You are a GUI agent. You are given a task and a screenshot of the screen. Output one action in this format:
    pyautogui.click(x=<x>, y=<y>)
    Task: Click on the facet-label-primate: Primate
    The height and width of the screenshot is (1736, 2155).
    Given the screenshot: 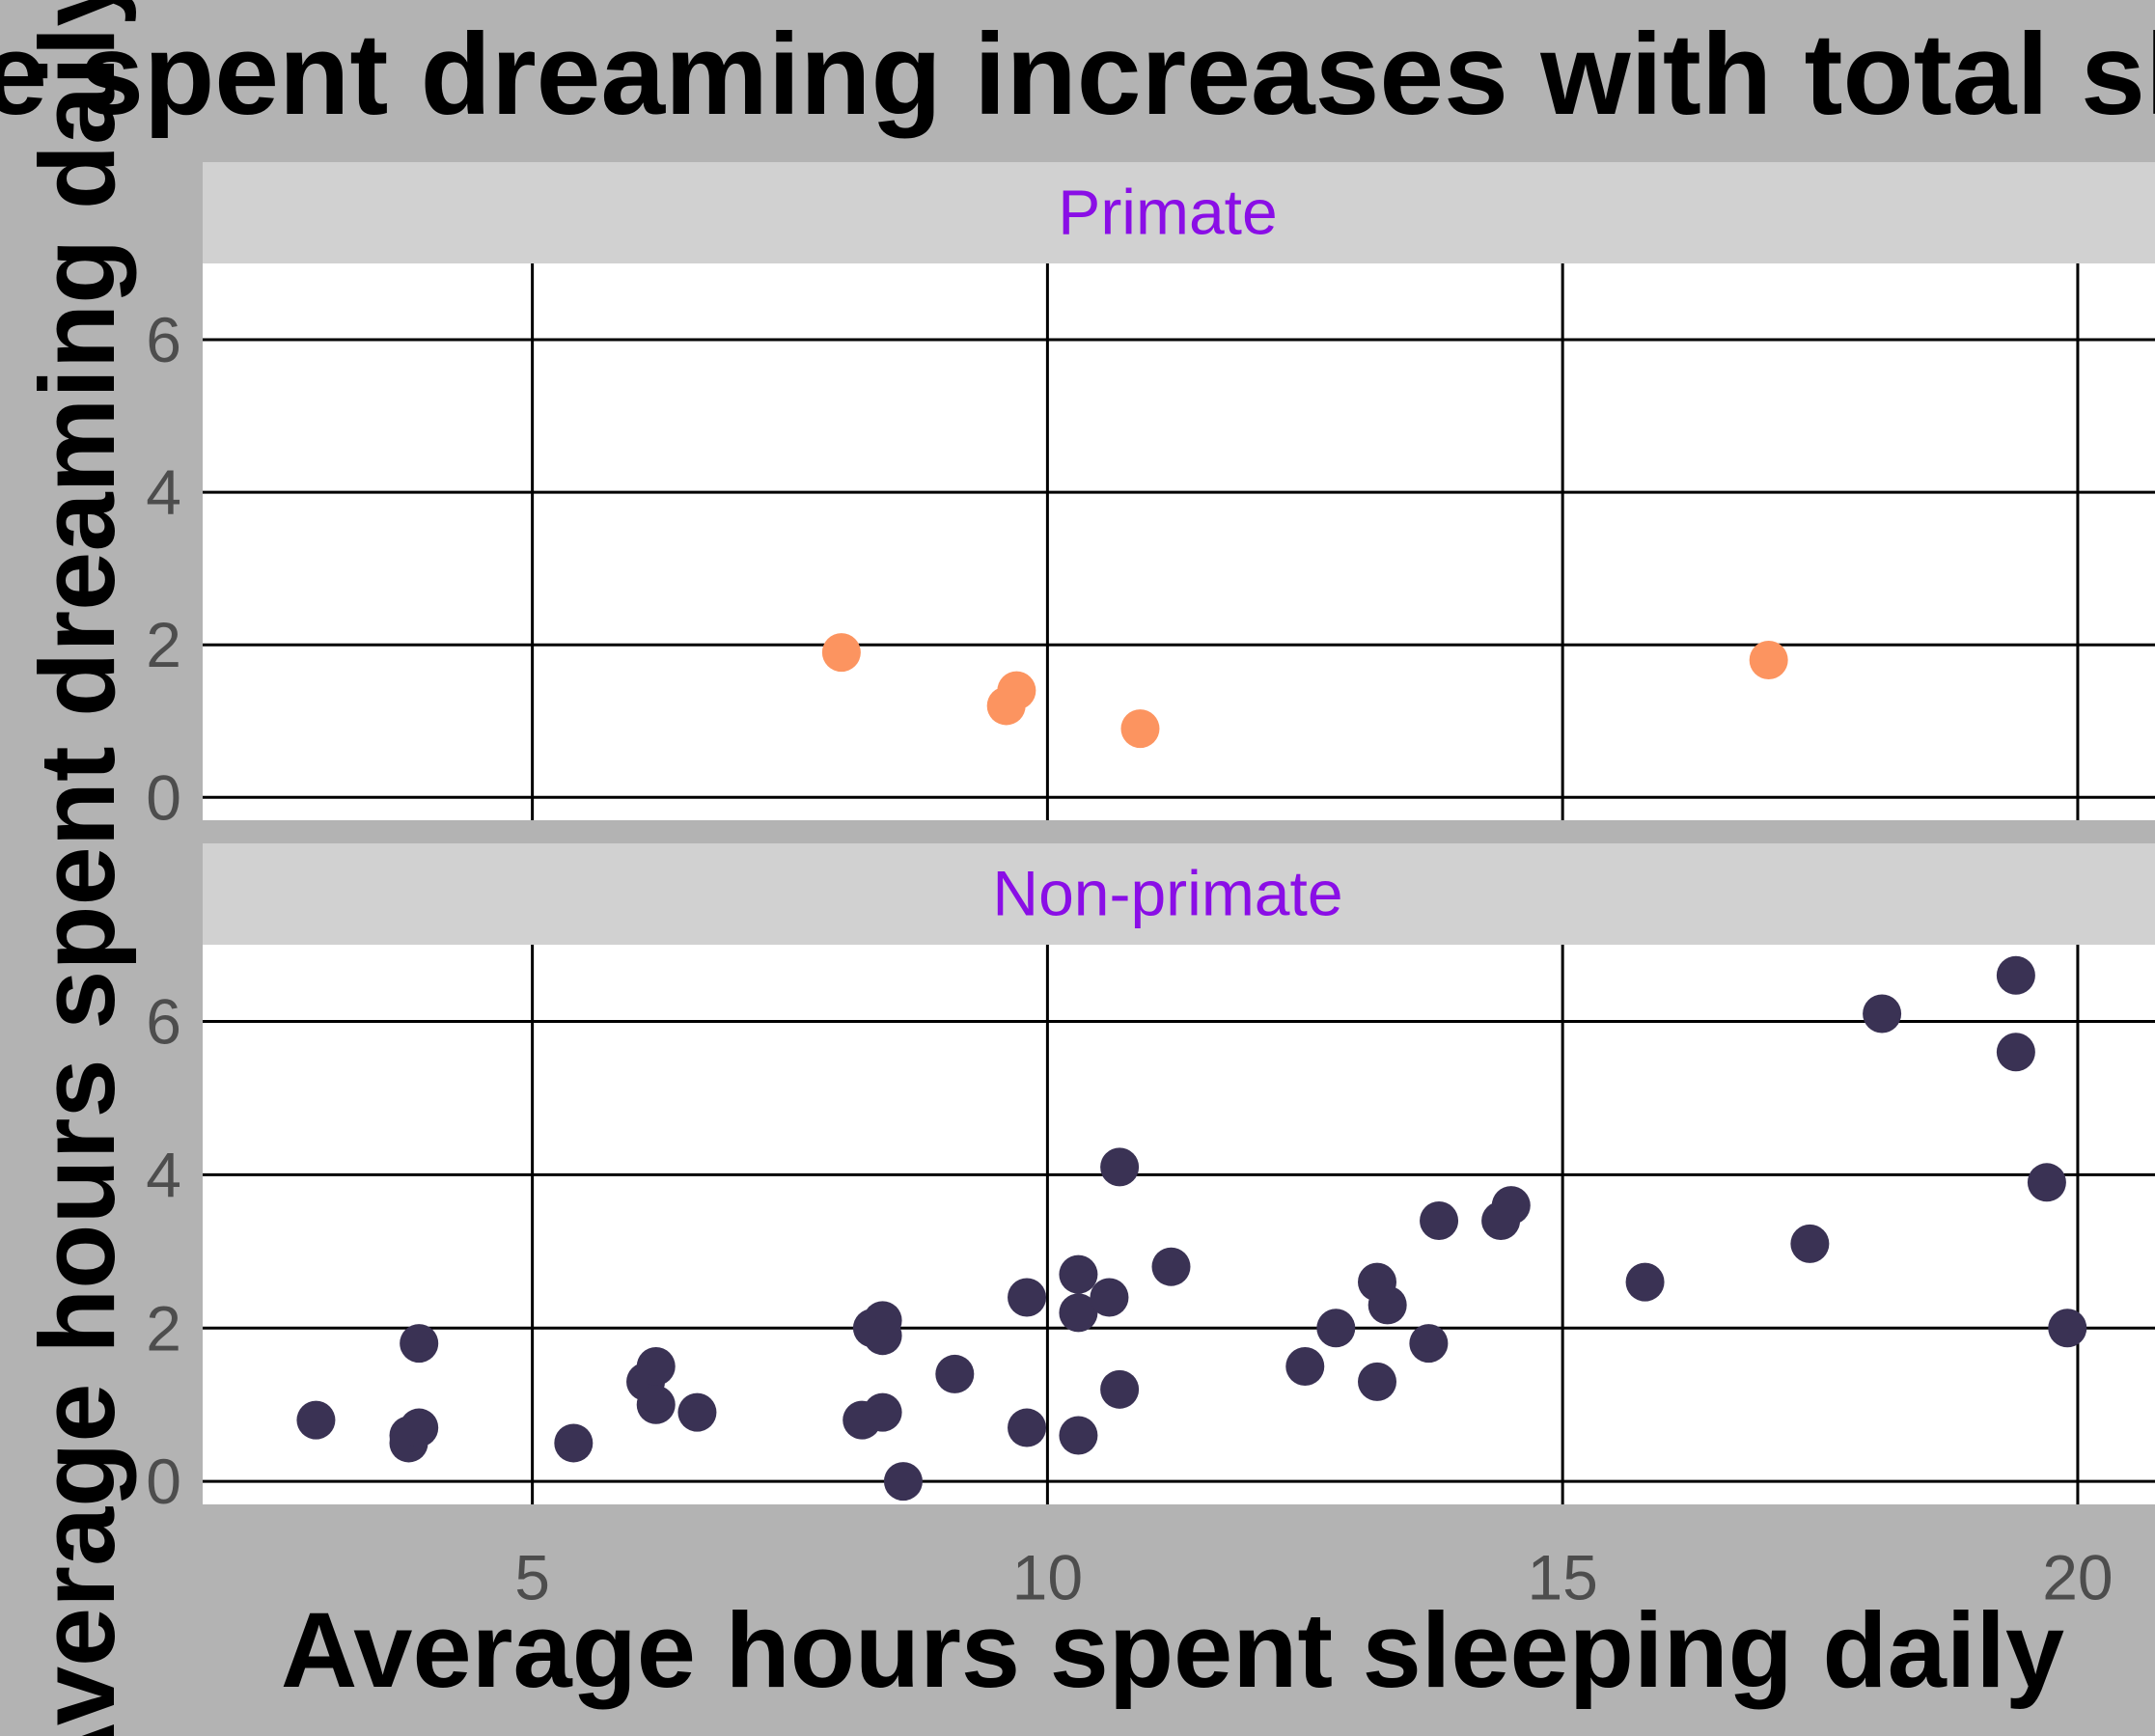 What is the action you would take?
    pyautogui.click(x=1167, y=211)
    